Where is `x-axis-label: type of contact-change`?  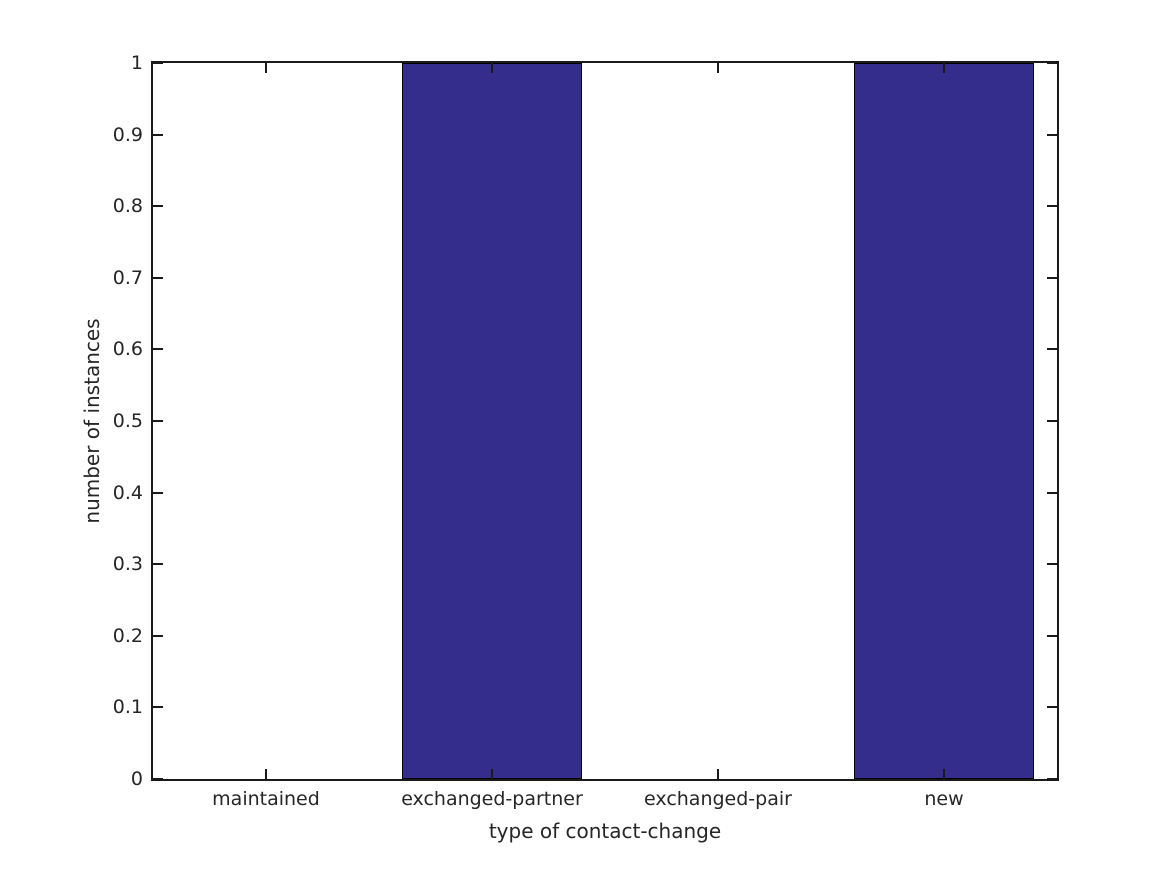
x-axis-label: type of contact-change is located at coordinates (605, 831).